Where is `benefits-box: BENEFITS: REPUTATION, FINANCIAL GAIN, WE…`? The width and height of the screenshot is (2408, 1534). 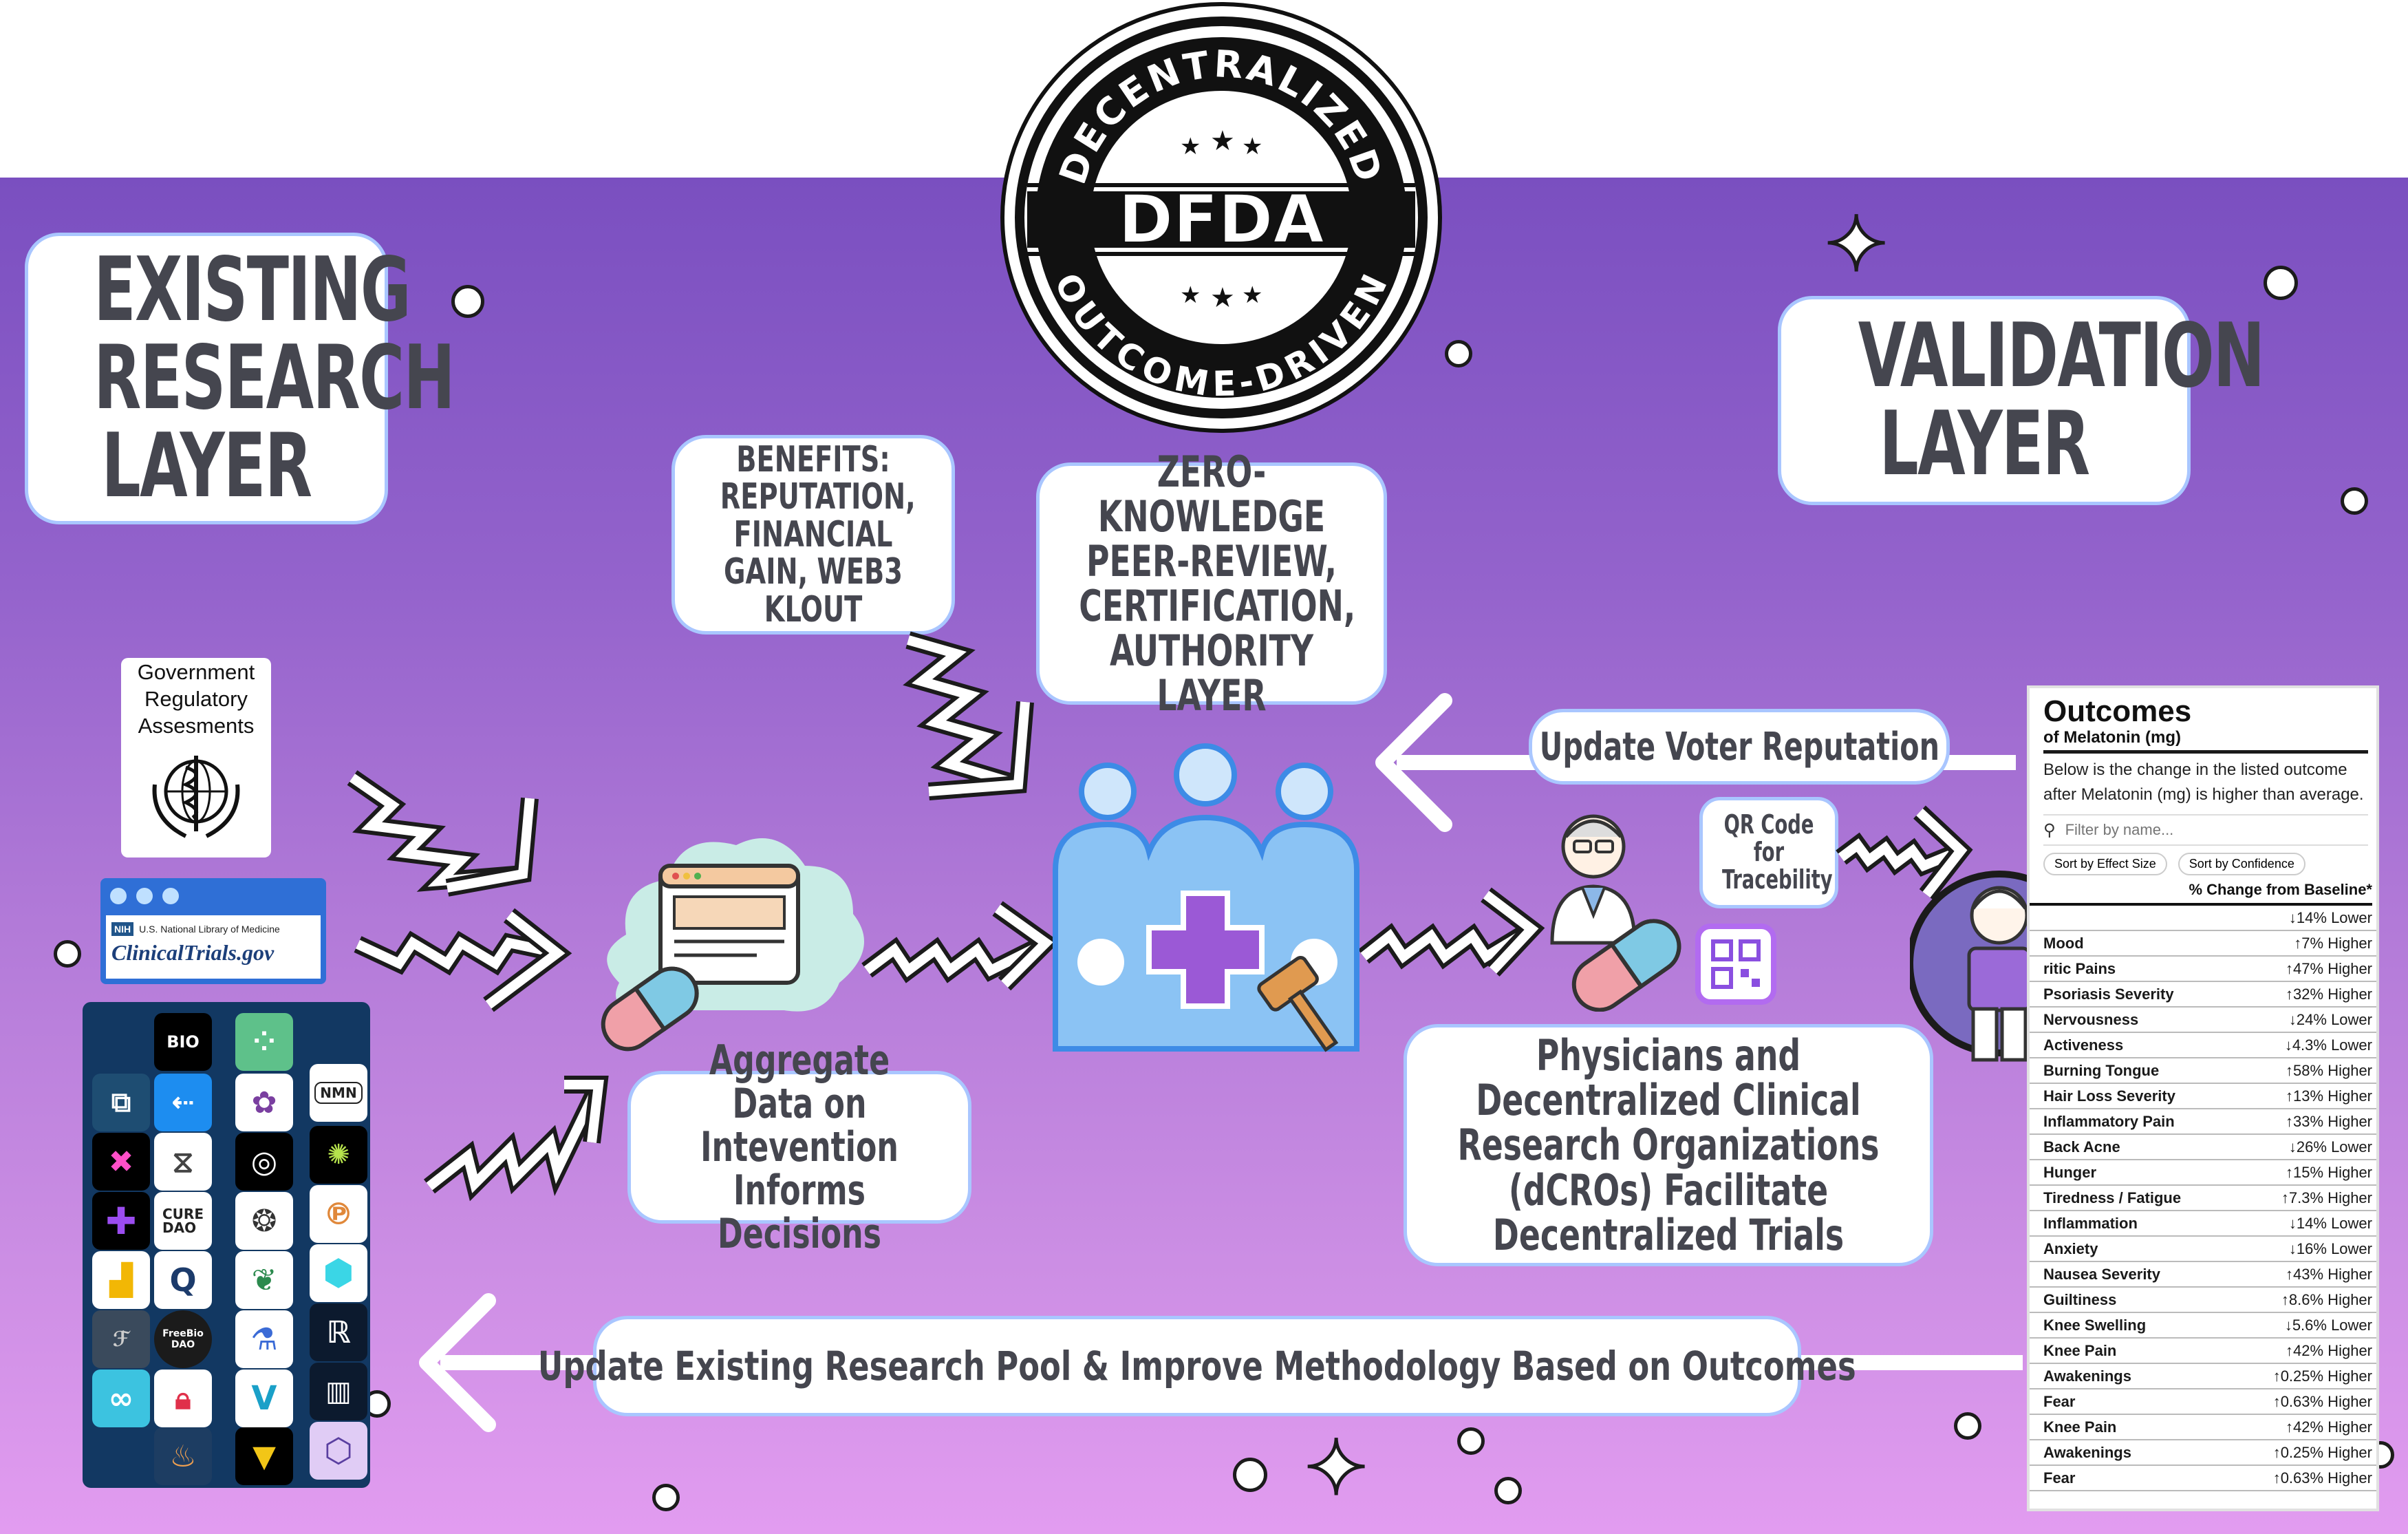
benefits-box: BENEFITS: REPUTATION, FINANCIAL GAIN, WE… is located at coordinates (813, 535).